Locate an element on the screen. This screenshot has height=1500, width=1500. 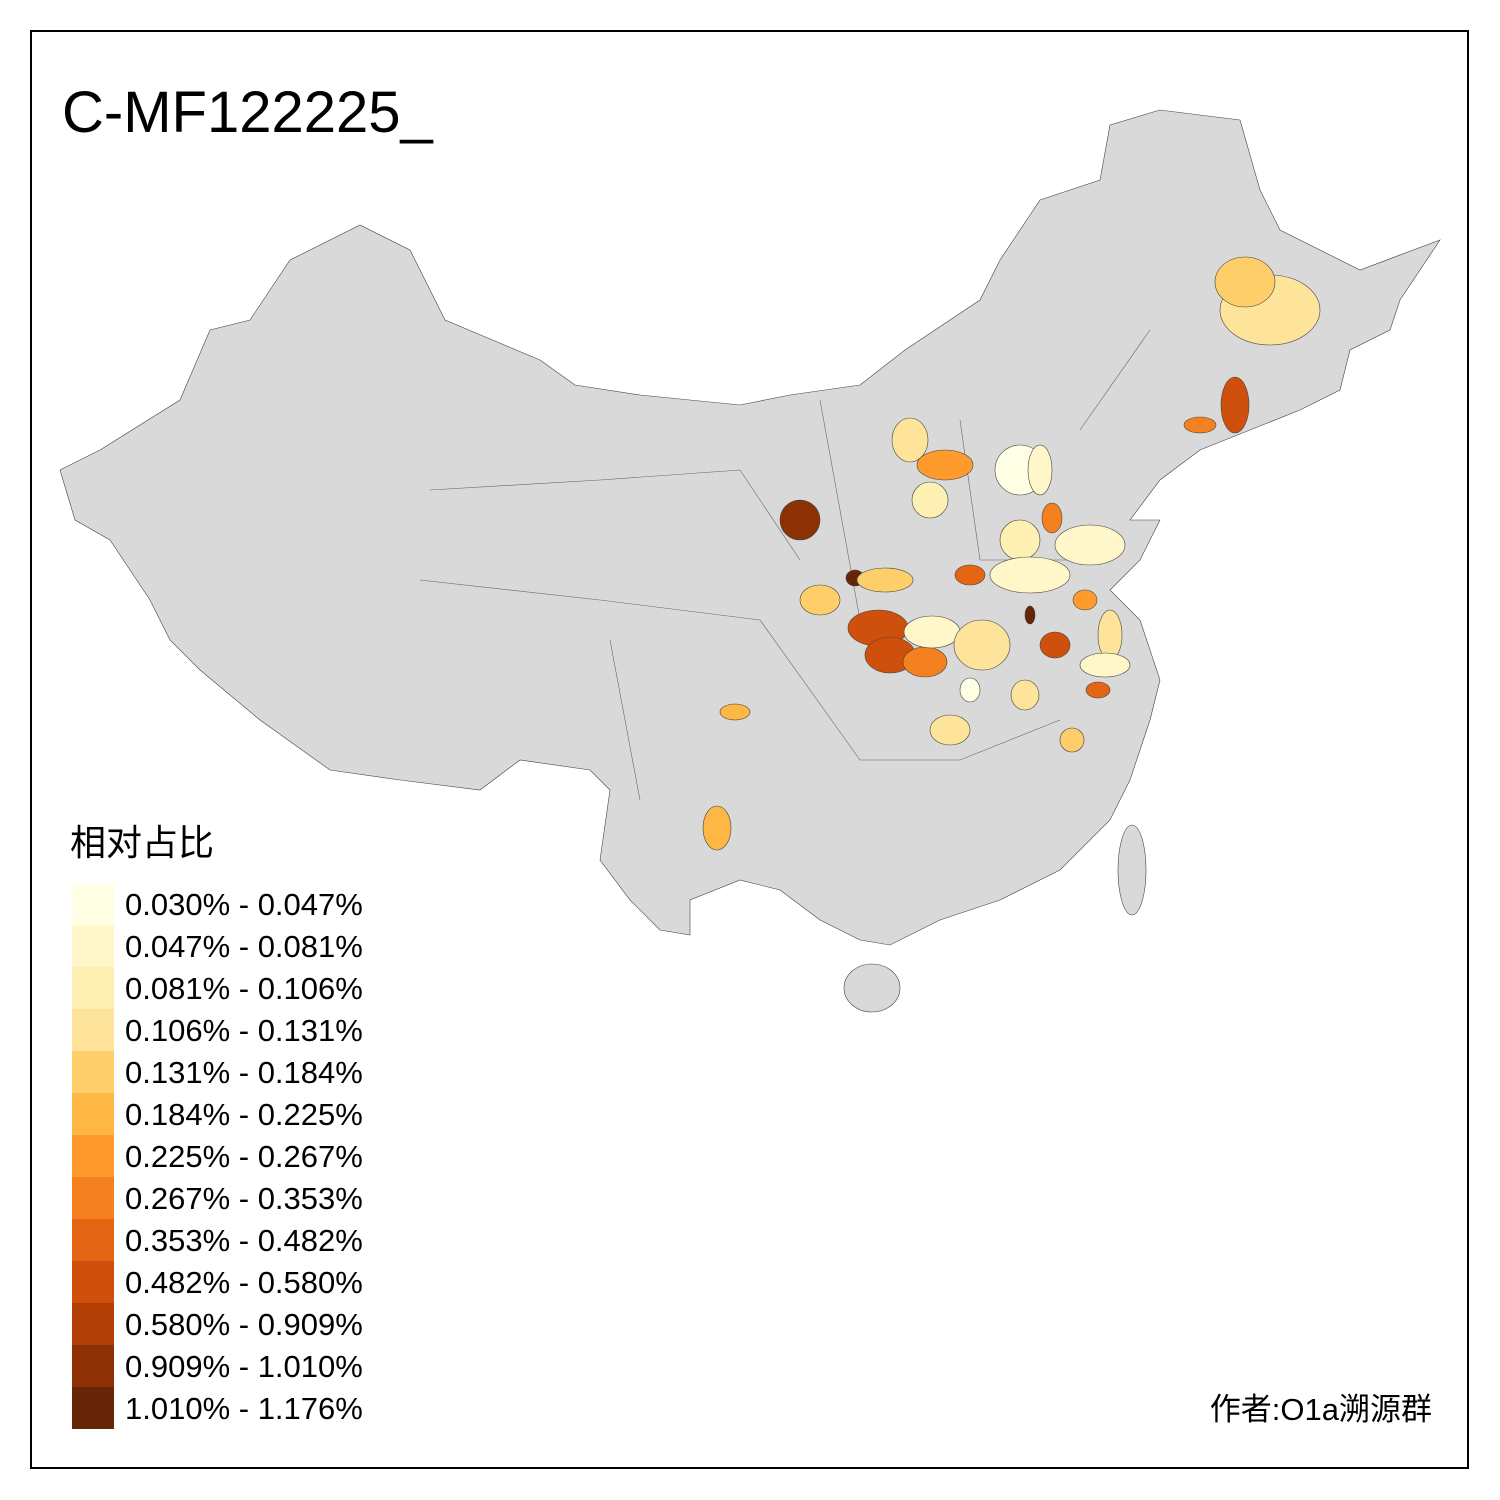
legend-title: 相对占比 is located at coordinates (142, 842).